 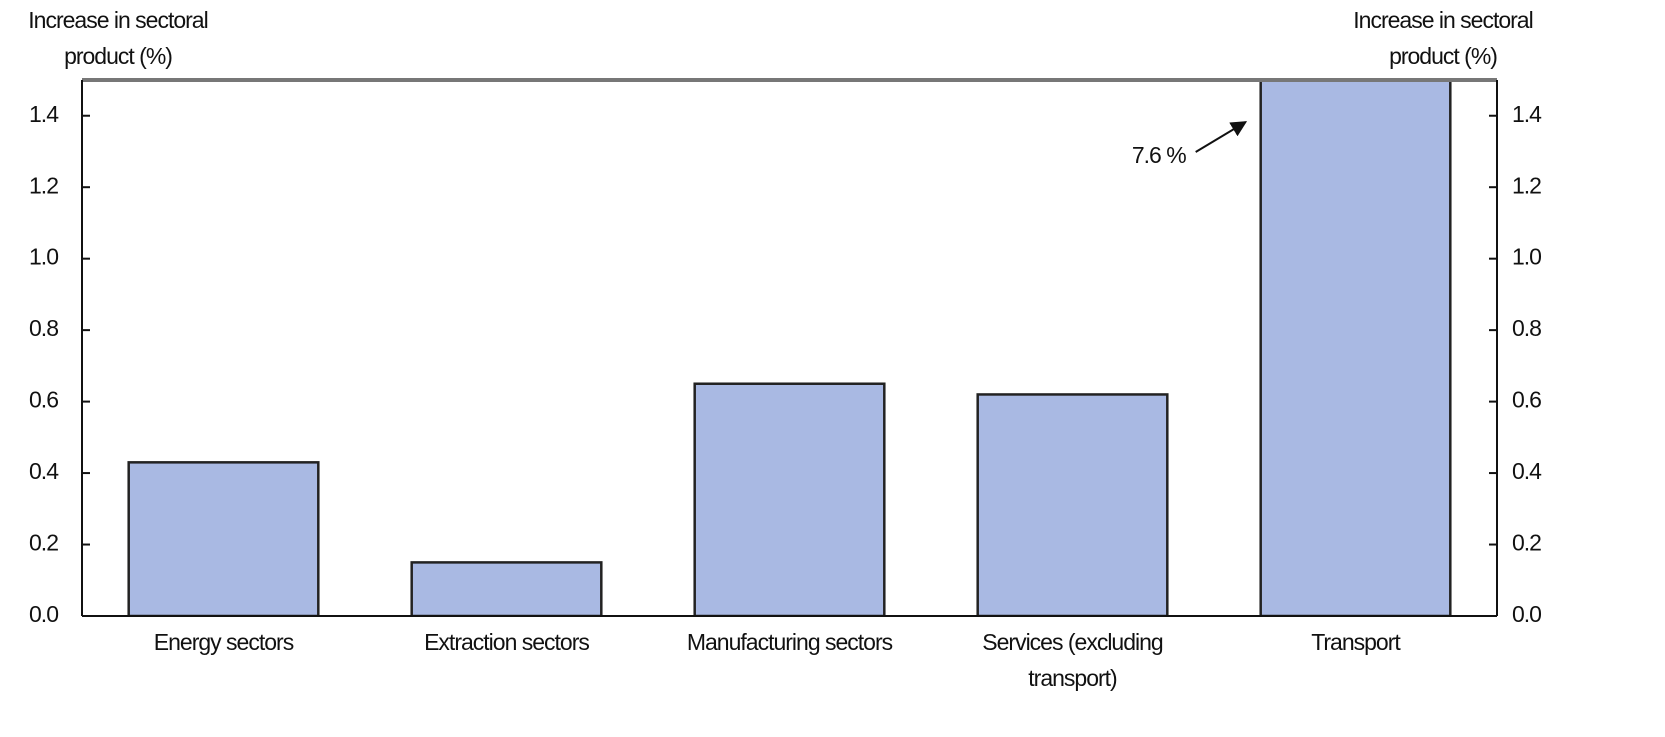 I want to click on y-axis-label: Increase in sectoral product (%), so click(x=118, y=38).